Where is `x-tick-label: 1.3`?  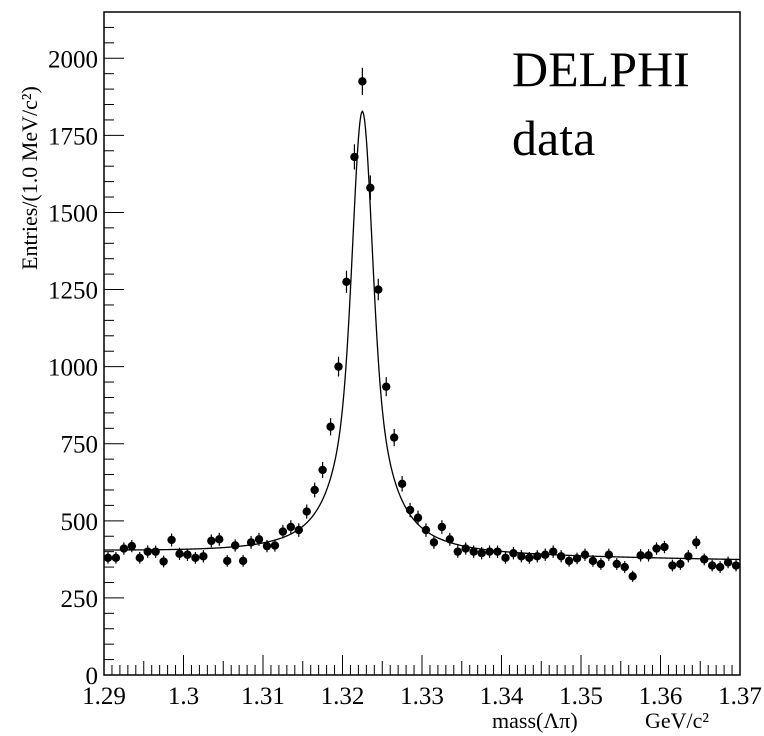
x-tick-label: 1.3 is located at coordinates (183, 696).